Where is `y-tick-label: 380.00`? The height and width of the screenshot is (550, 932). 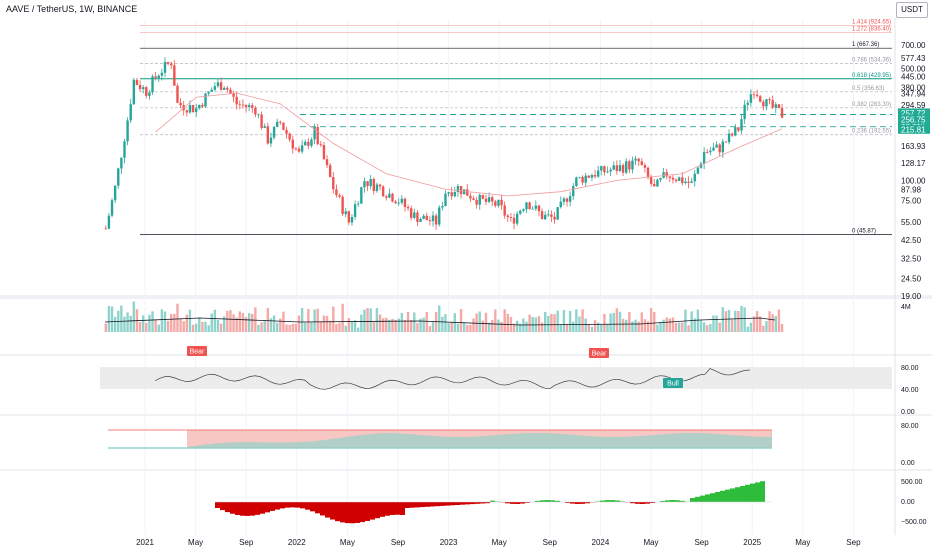
y-tick-label: 380.00 is located at coordinates (913, 87).